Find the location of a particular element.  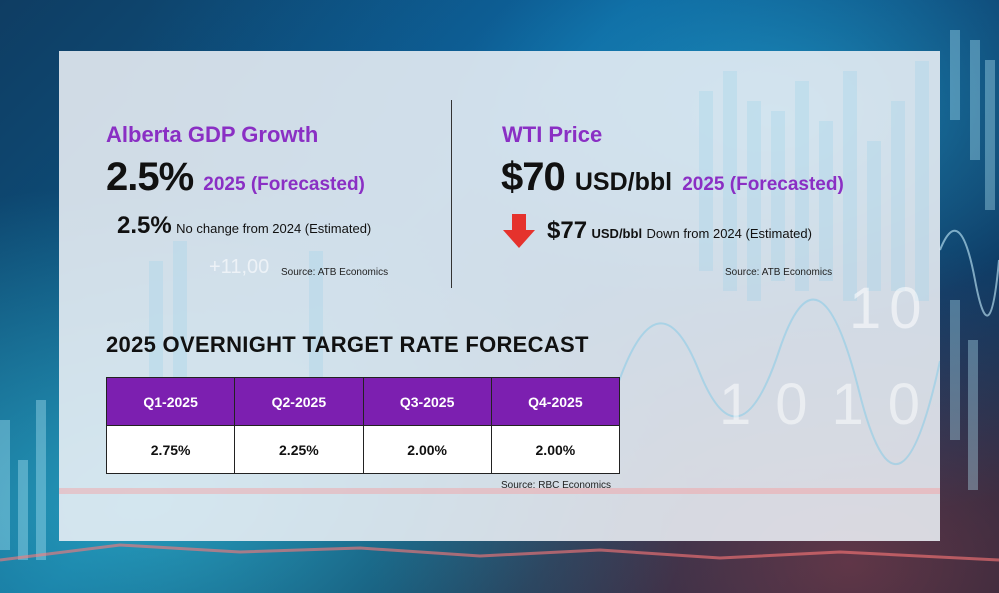

wti-previous: $77 USD/bbl Down from 2024 (Estimated) is located at coordinates (679, 231).